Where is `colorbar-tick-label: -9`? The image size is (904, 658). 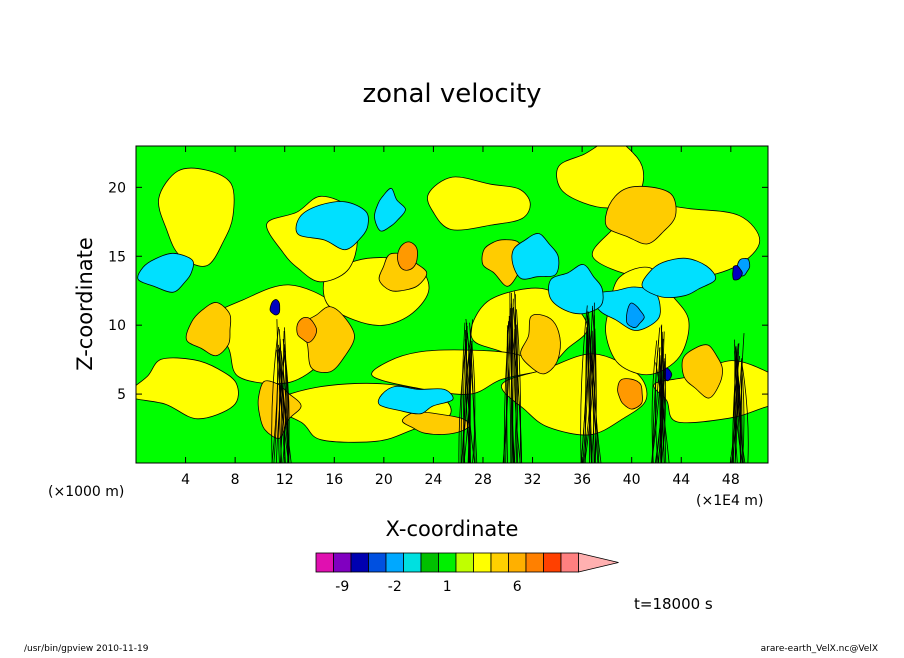
colorbar-tick-label: -9 is located at coordinates (342, 587).